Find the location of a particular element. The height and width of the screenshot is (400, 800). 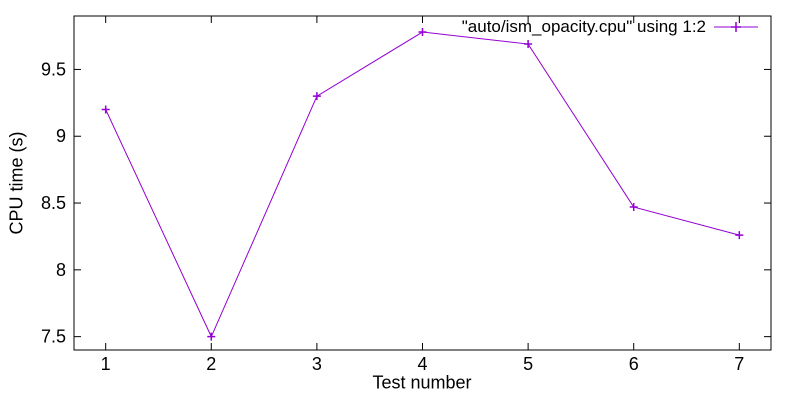

y-tick-label: 8.5 is located at coordinates (53, 203).